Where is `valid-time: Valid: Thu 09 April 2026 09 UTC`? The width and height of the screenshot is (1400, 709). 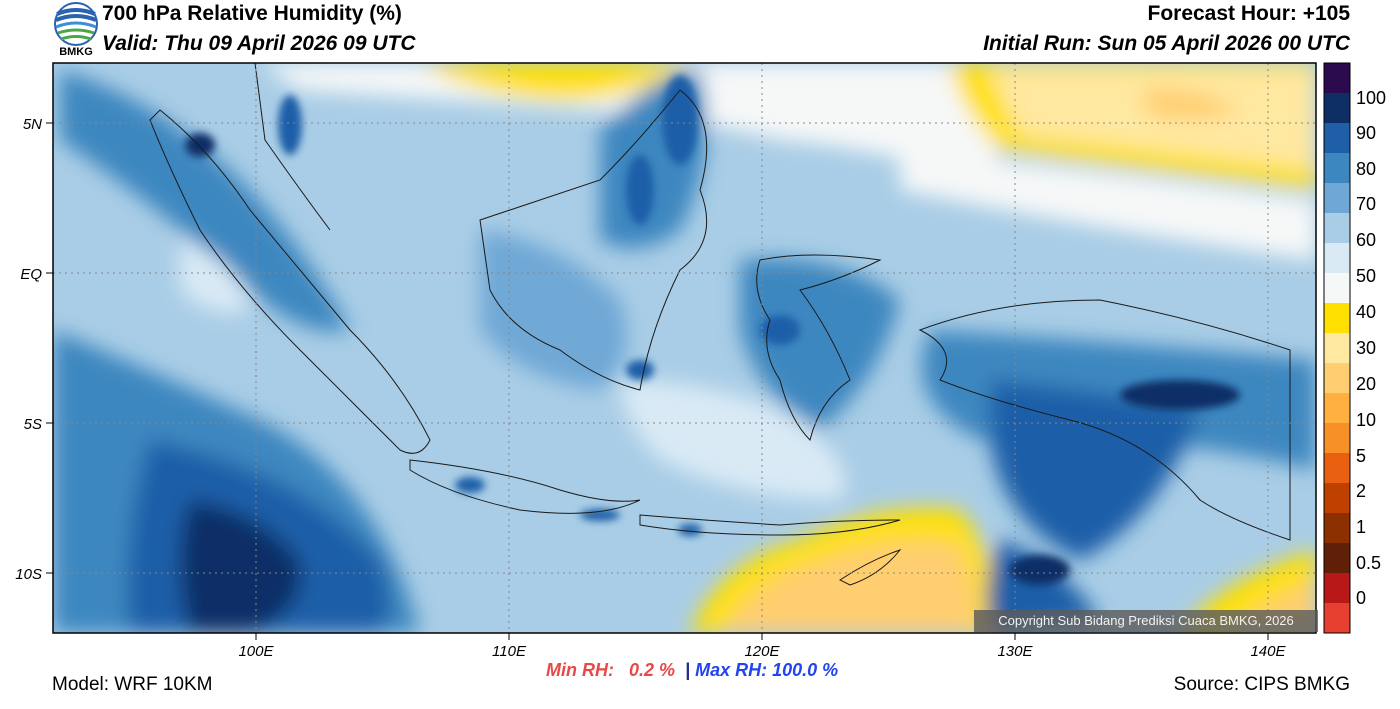
valid-time: Valid: Thu 09 April 2026 09 UTC is located at coordinates (259, 43).